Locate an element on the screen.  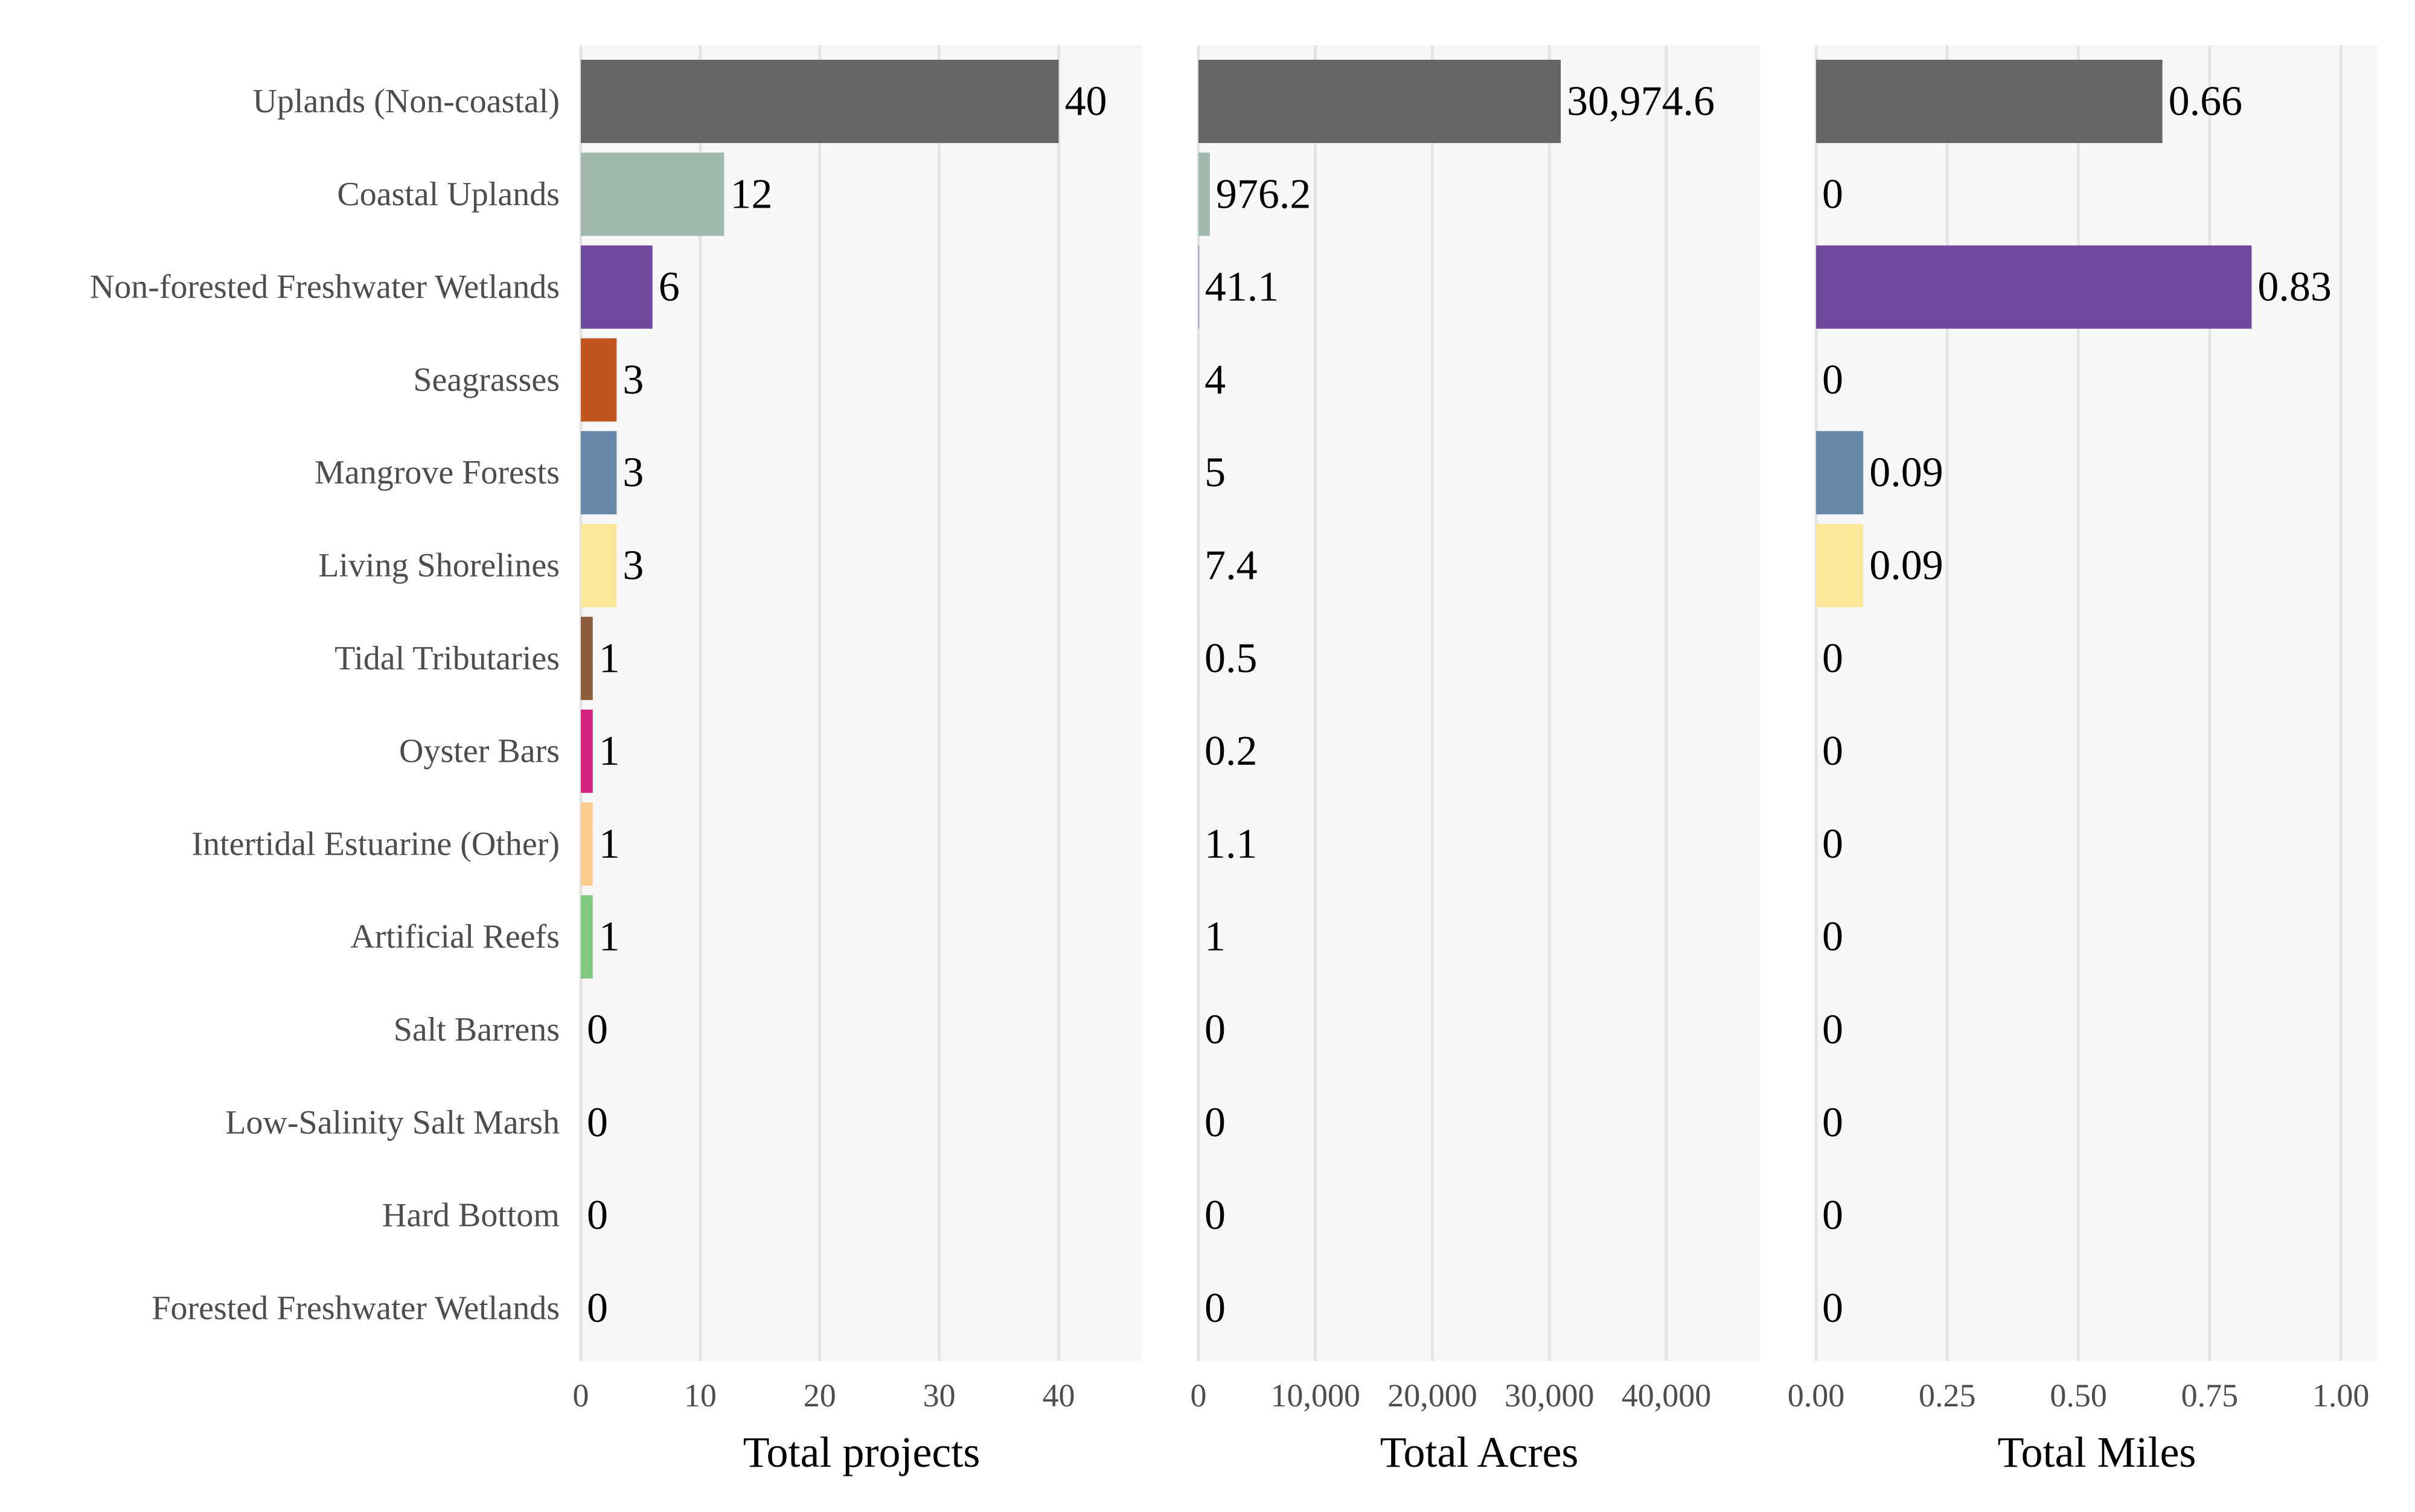
x-axis-title: Total Miles is located at coordinates (2097, 1452).